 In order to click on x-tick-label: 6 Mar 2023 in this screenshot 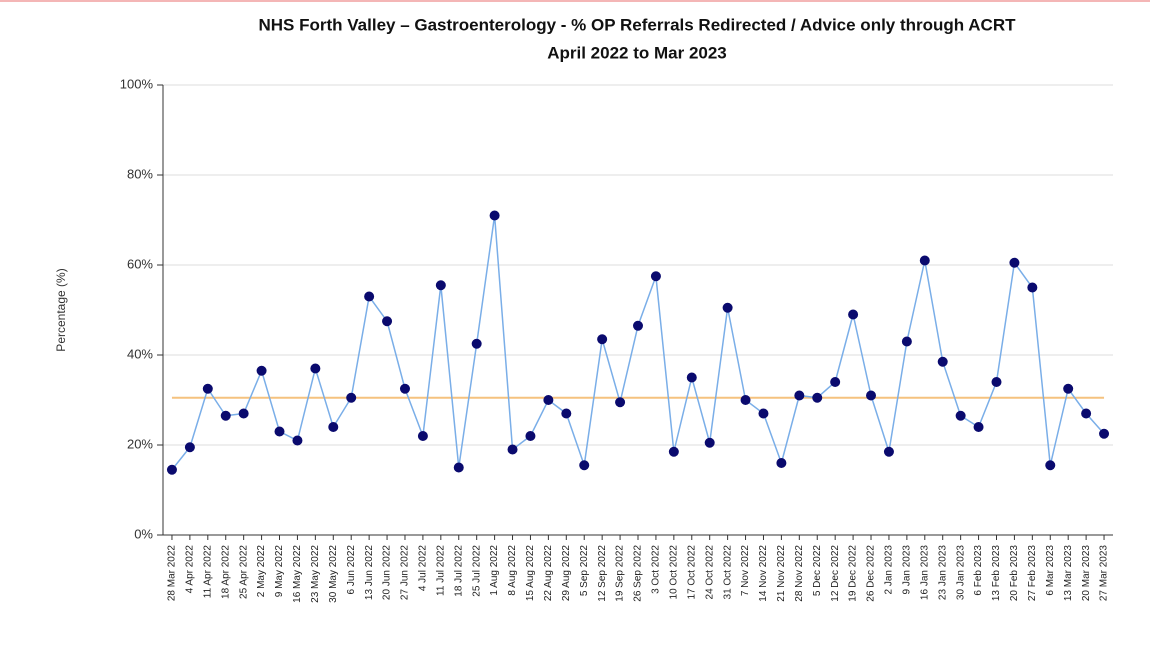, I will do `click(1050, 570)`.